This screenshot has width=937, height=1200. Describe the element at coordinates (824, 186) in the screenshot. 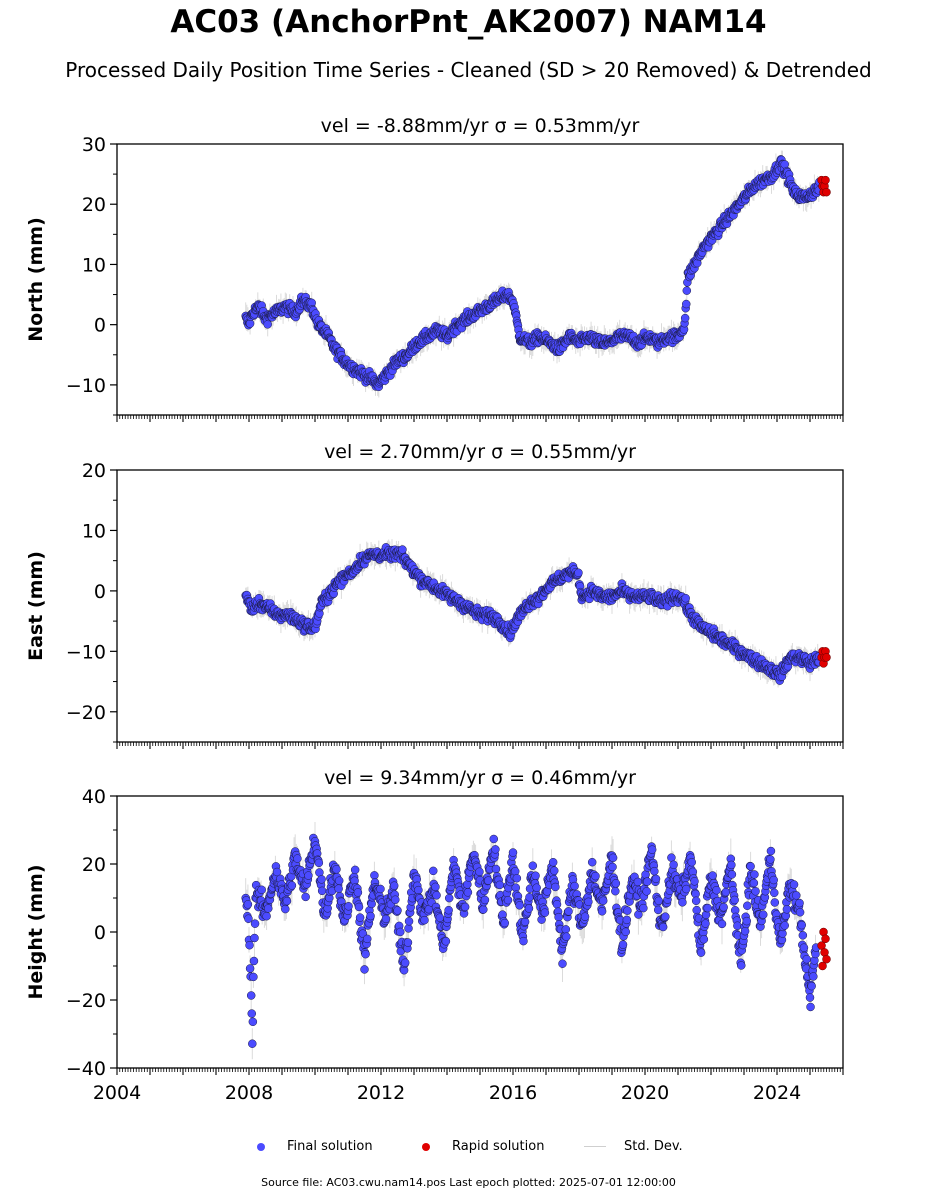

I see `rapid-points` at that location.